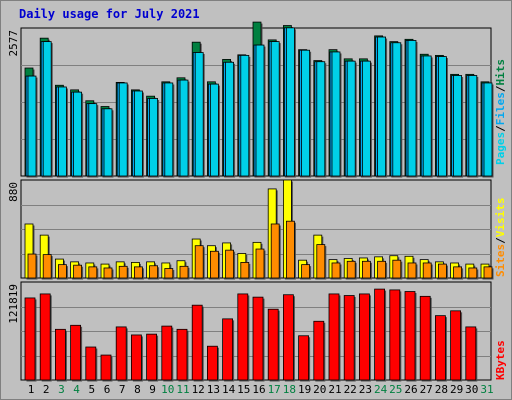 Image resolution: width=512 pixels, height=400 pixels. I want to click on x-tick-label: 28, so click(441, 389).